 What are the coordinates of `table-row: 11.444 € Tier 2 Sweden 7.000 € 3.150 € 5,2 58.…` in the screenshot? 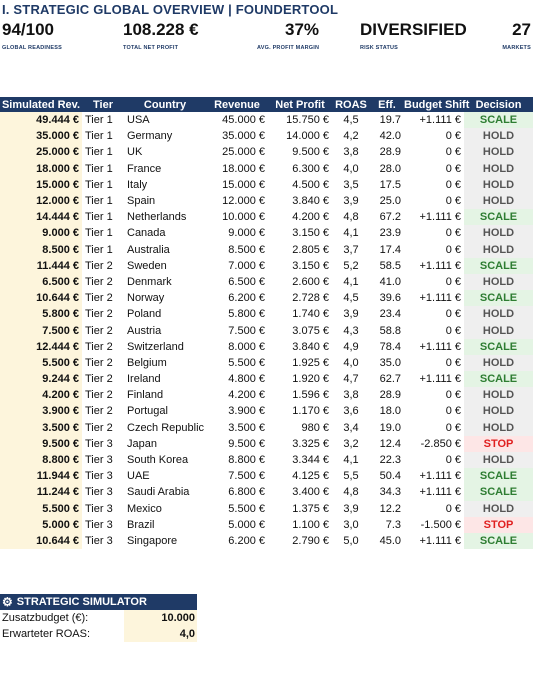 It's located at (266, 265).